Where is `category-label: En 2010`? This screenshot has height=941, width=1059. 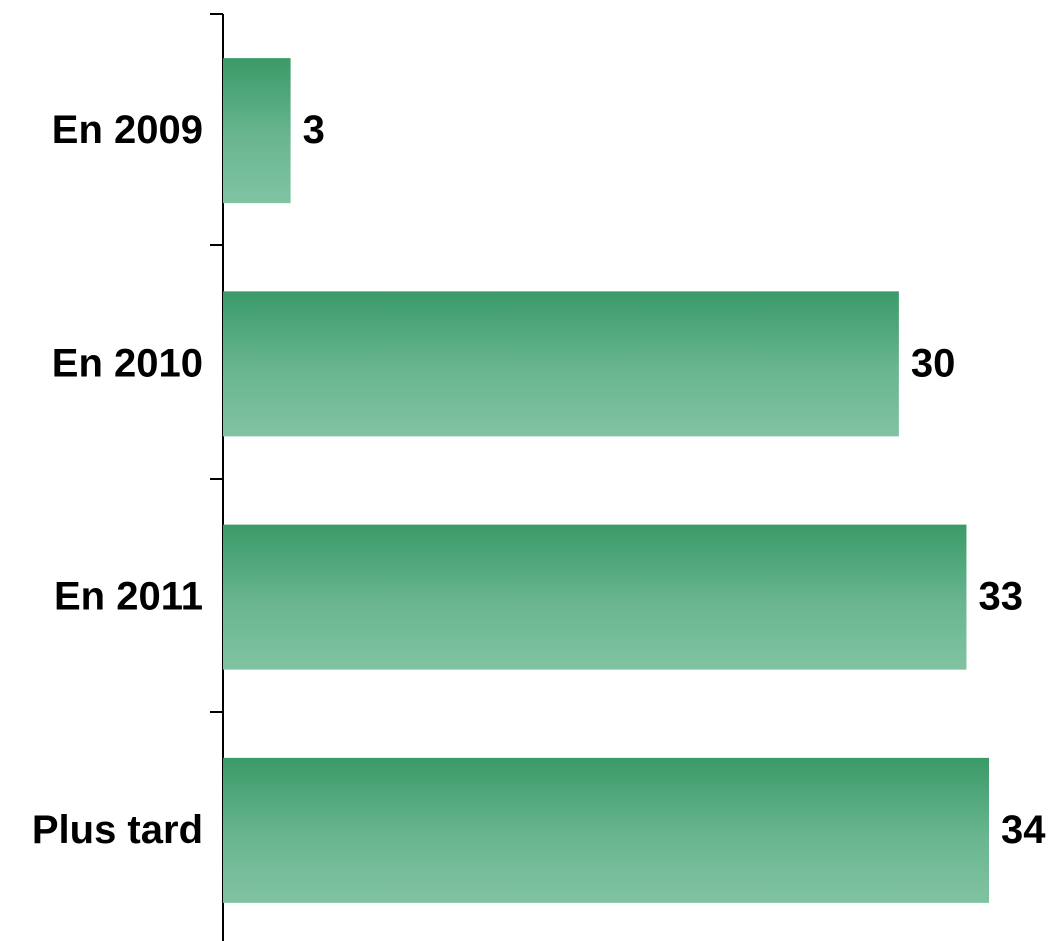 category-label: En 2010 is located at coordinates (127, 363).